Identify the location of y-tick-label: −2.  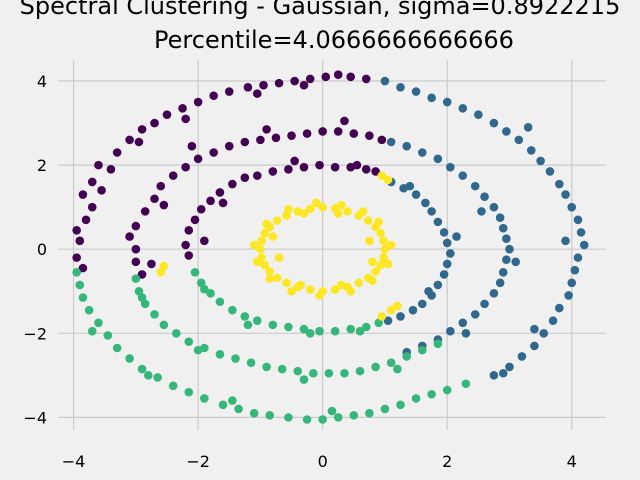
(35, 333).